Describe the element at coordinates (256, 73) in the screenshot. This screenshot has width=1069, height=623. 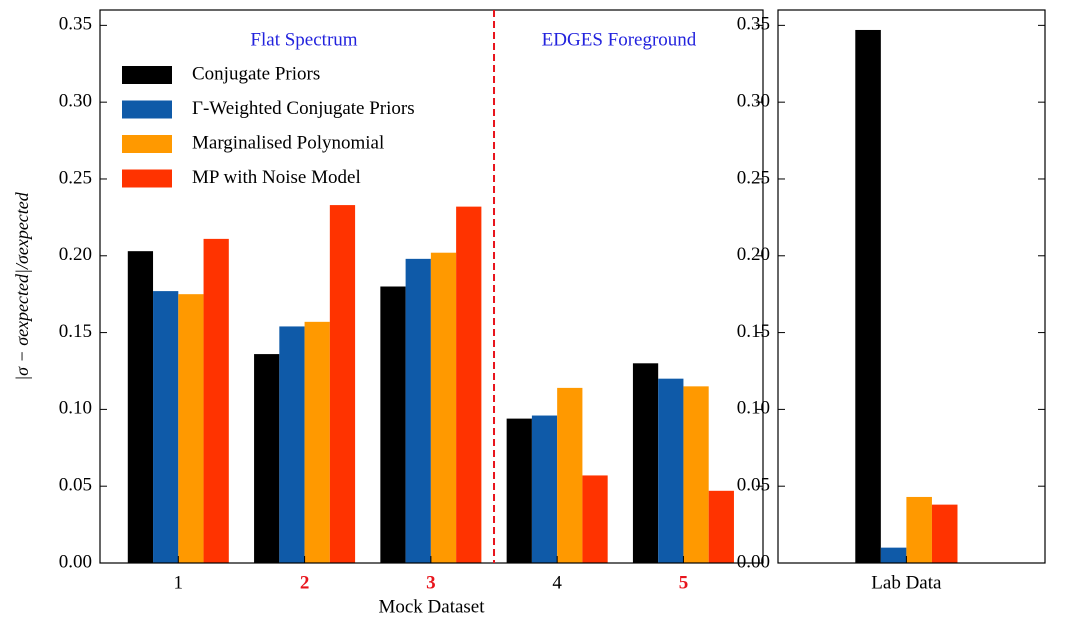
I see `legend-label: Conjugate Priors` at that location.